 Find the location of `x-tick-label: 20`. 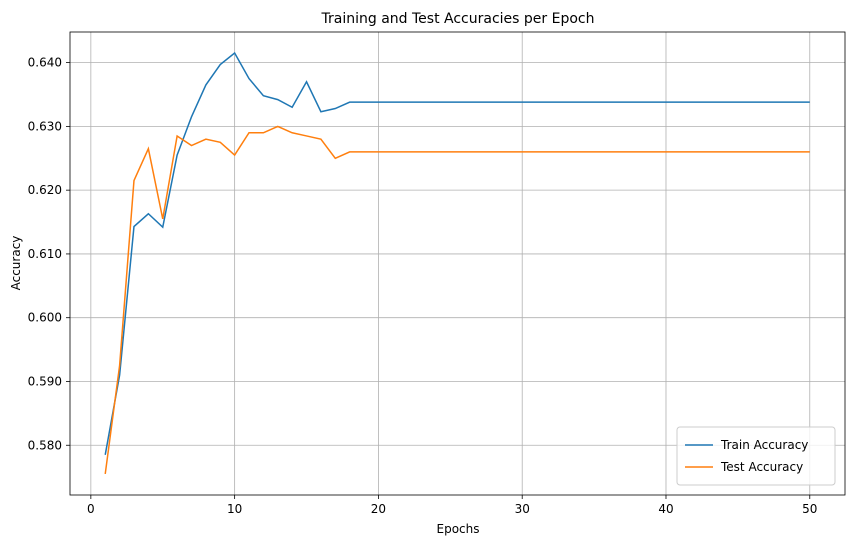

x-tick-label: 20 is located at coordinates (378, 509).